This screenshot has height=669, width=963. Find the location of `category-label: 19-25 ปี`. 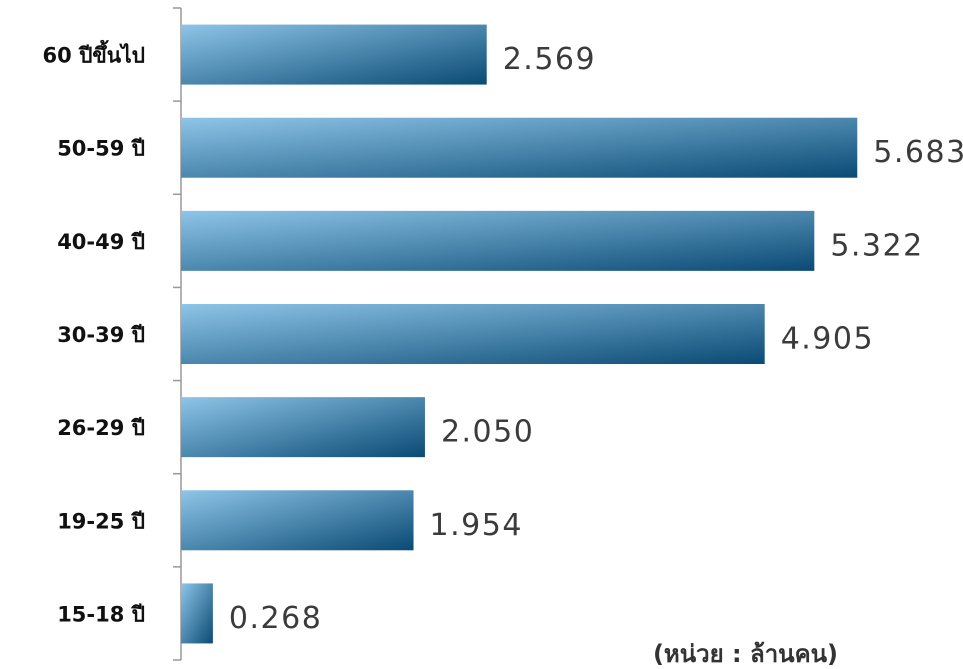

category-label: 19-25 ปี is located at coordinates (101, 521).